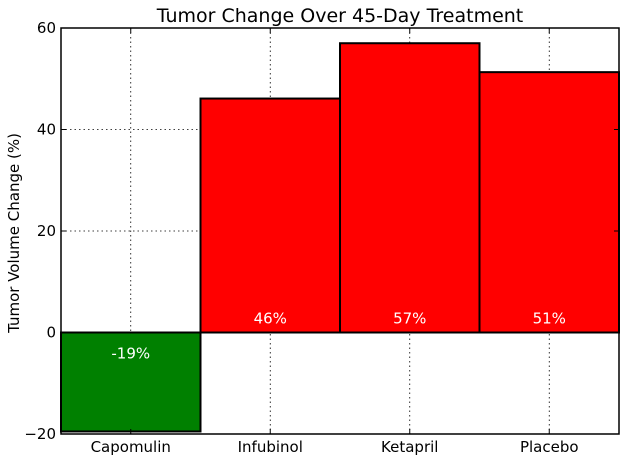 The image size is (628, 461). I want to click on x-tick-label: Ketapril, so click(409, 447).